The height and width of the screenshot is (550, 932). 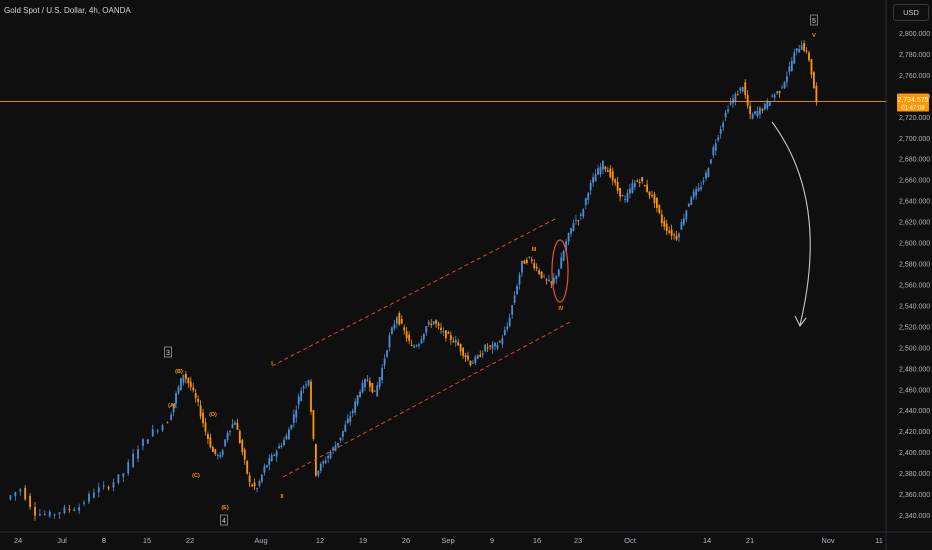 I want to click on x-tick-label: Oct, so click(x=630, y=540).